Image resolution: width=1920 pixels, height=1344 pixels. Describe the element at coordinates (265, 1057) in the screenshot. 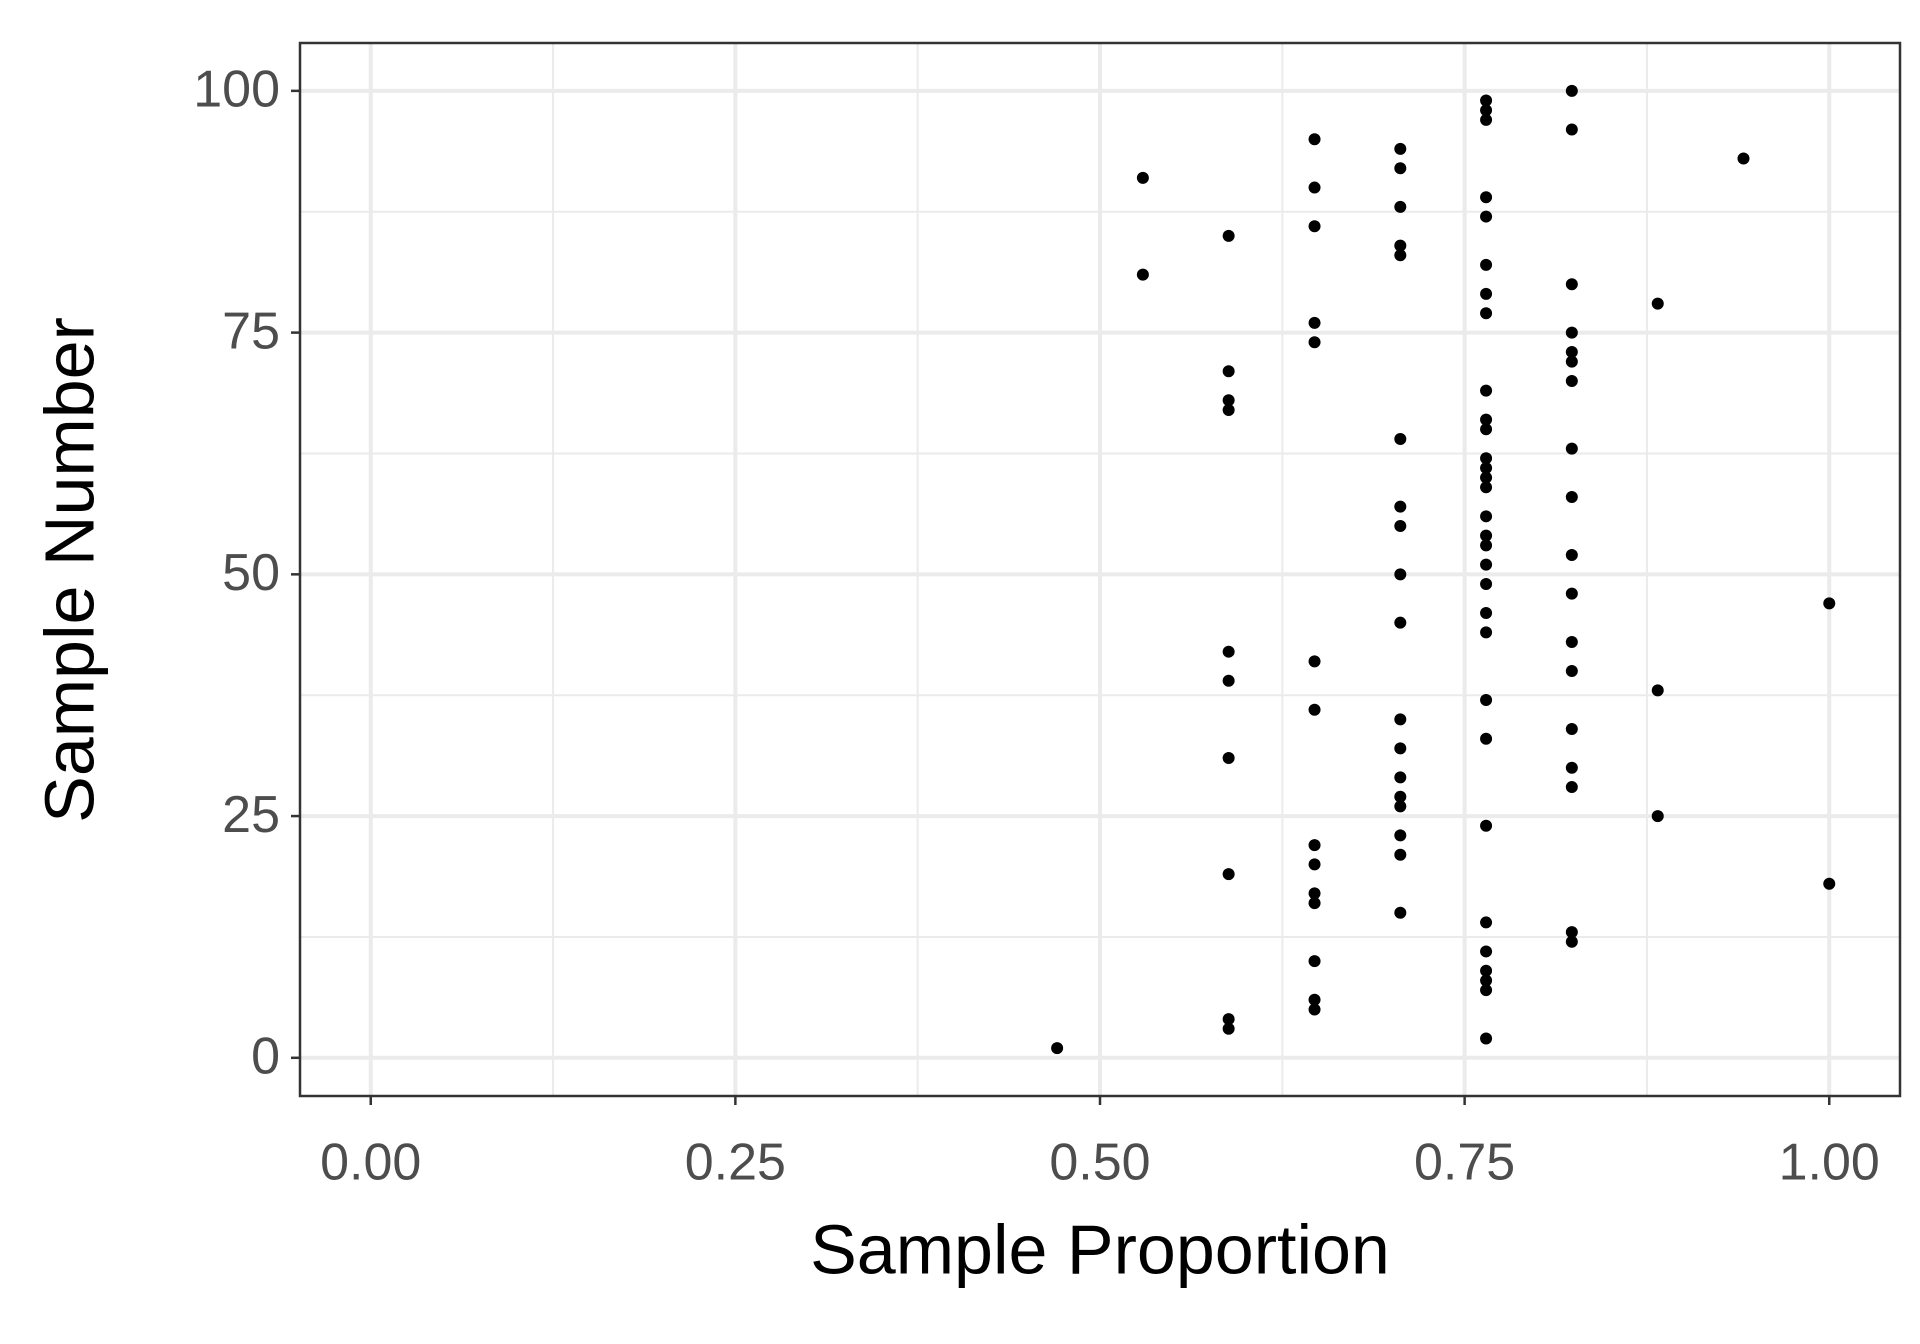

I see `y-tick-label: 0` at that location.